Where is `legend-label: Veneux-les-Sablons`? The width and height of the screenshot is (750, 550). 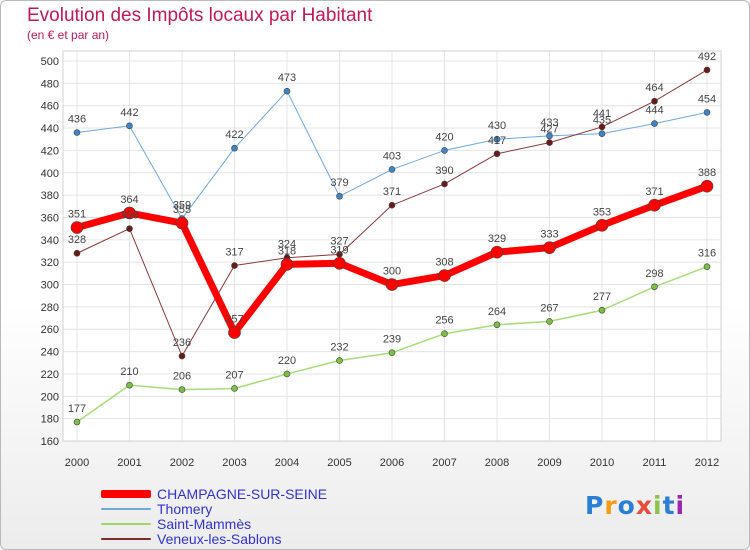 legend-label: Veneux-les-Sablons is located at coordinates (219, 539).